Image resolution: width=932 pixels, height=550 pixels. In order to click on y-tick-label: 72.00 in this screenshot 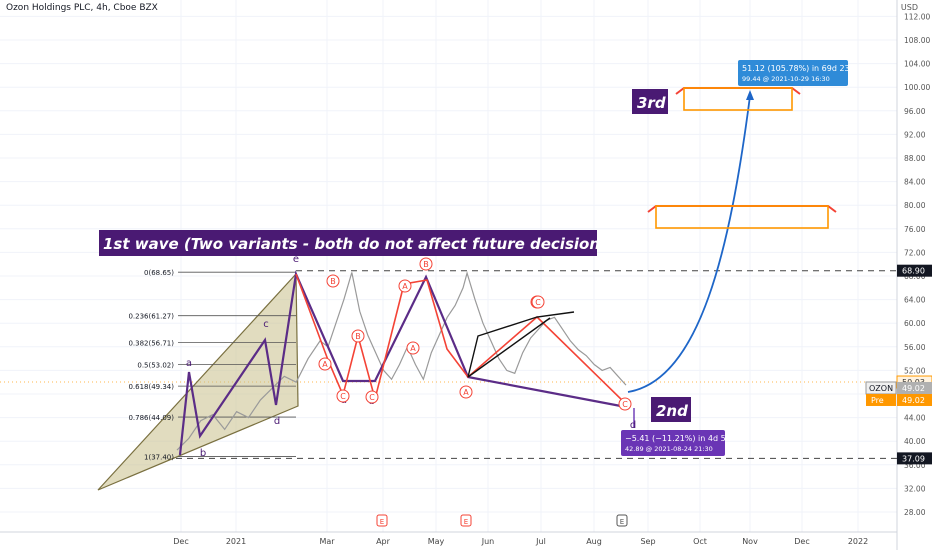, I will do `click(915, 252)`.